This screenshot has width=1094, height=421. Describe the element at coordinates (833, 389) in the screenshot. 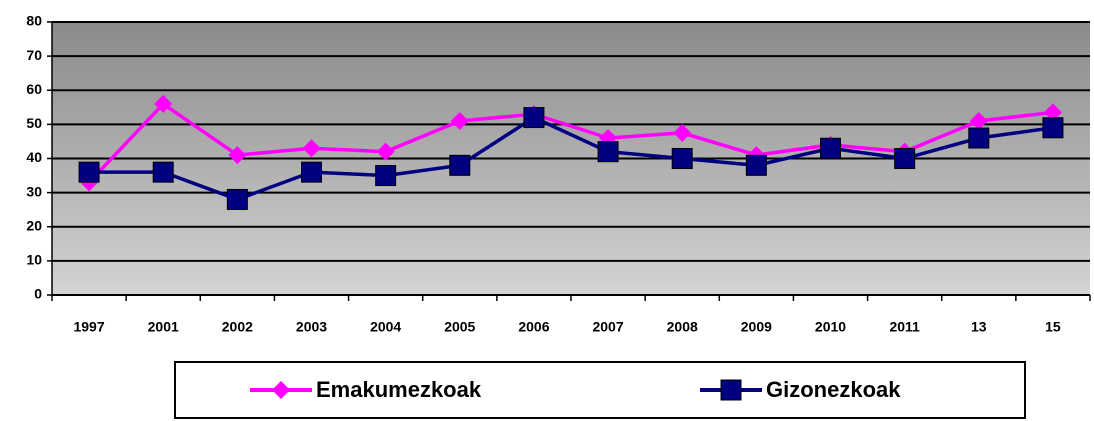

I see `legend-label: Gizonezkoak` at that location.